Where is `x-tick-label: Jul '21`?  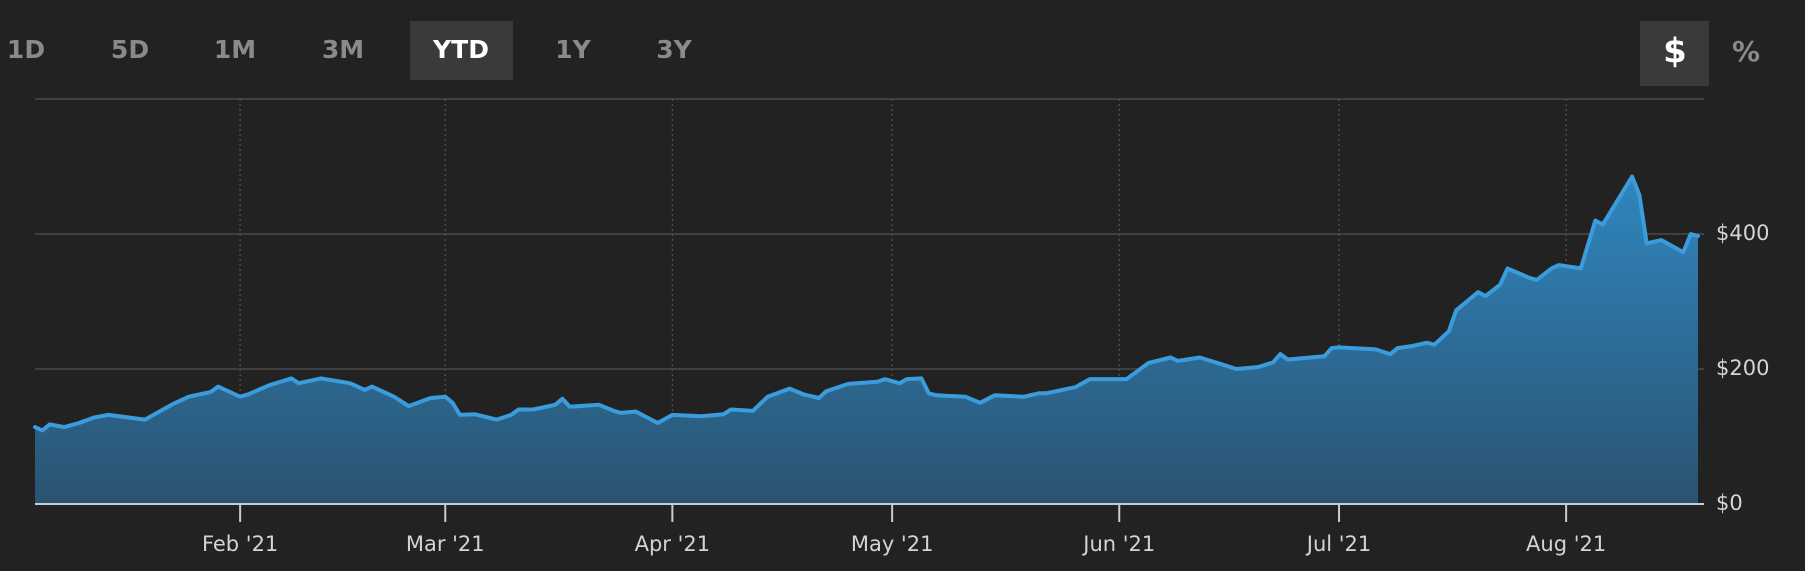 x-tick-label: Jul '21 is located at coordinates (1338, 544).